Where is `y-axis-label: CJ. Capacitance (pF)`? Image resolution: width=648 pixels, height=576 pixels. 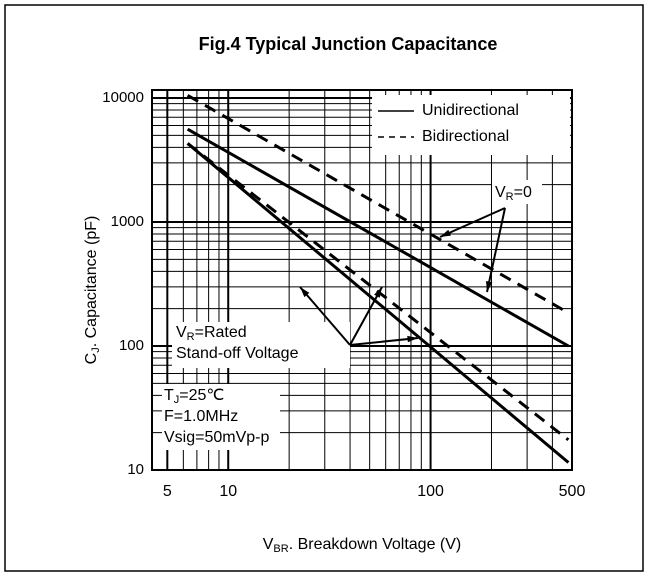
y-axis-label: CJ. Capacitance (pF) is located at coordinates (92, 290).